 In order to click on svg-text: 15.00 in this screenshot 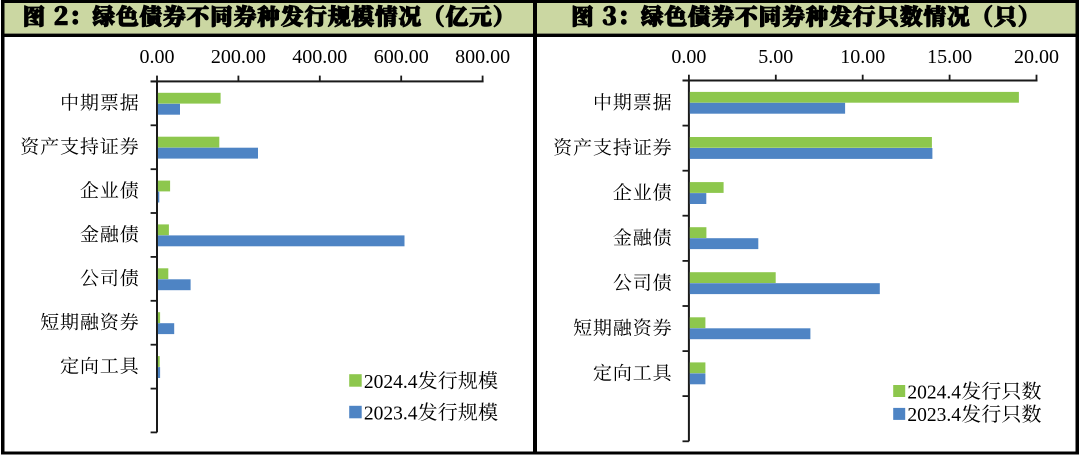, I will do `click(949, 57)`.